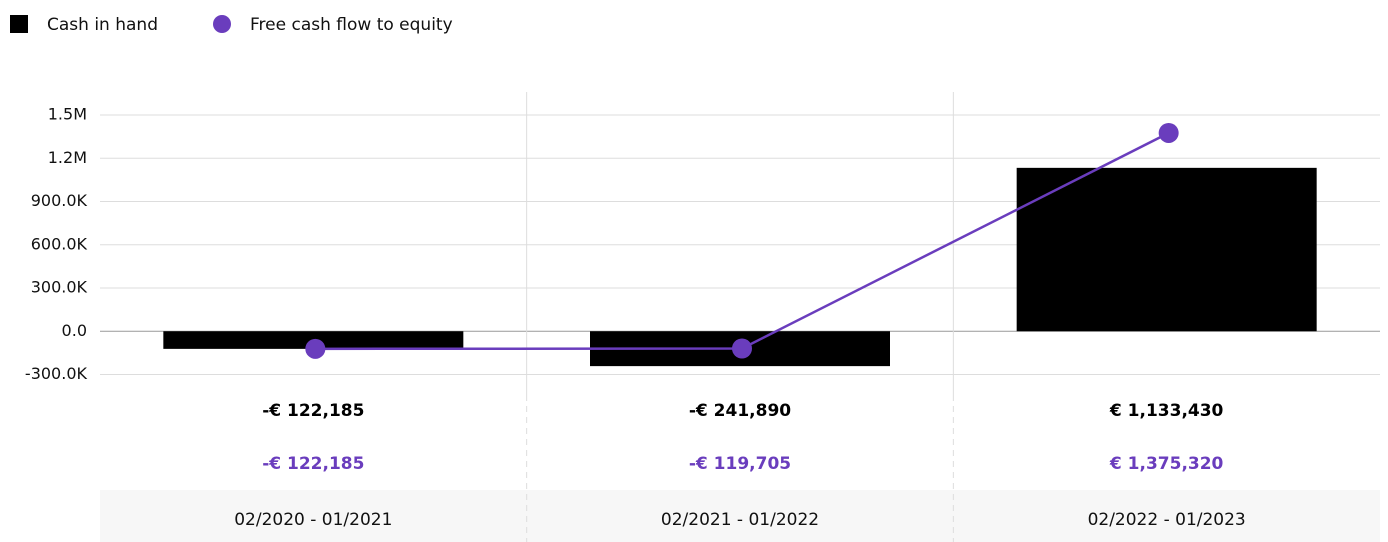 This screenshot has width=1388, height=542. Describe the element at coordinates (59, 200) in the screenshot. I see `y-tick-label: 900.0K` at that location.